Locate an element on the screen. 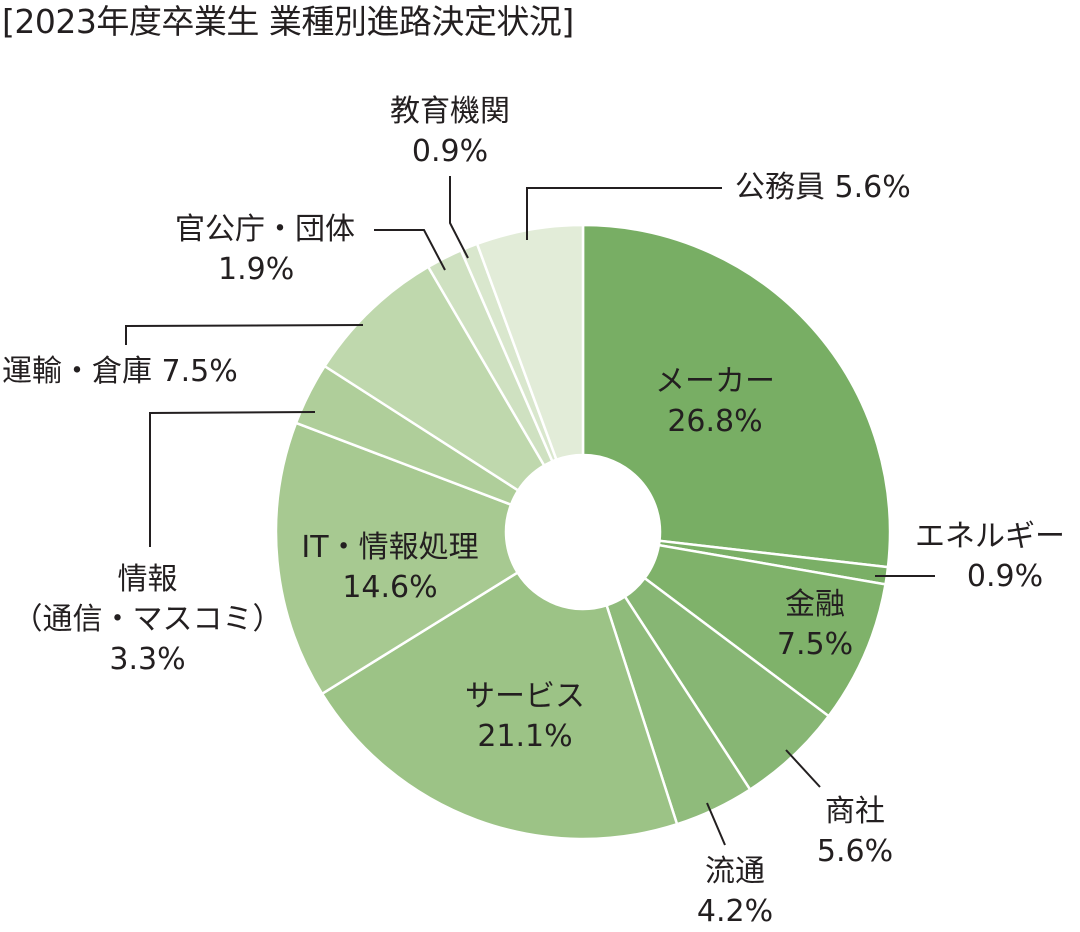 This screenshot has width=1080, height=932. leader-line-media is located at coordinates (232, 479).